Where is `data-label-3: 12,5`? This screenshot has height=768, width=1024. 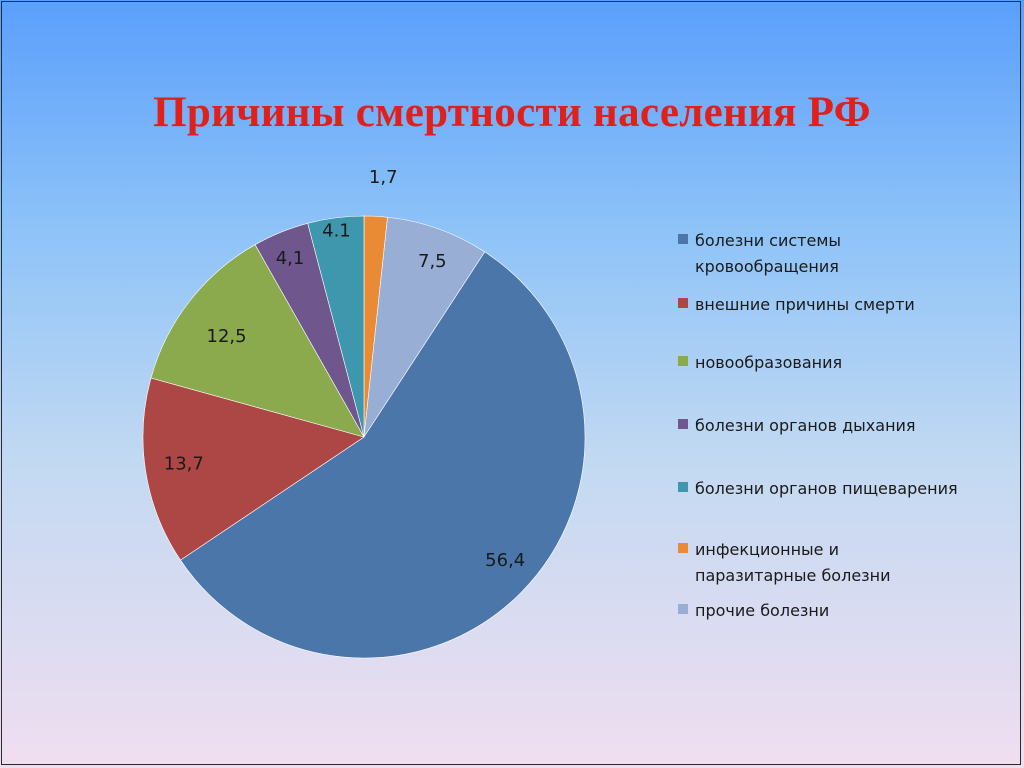
data-label-3: 12,5 is located at coordinates (227, 336).